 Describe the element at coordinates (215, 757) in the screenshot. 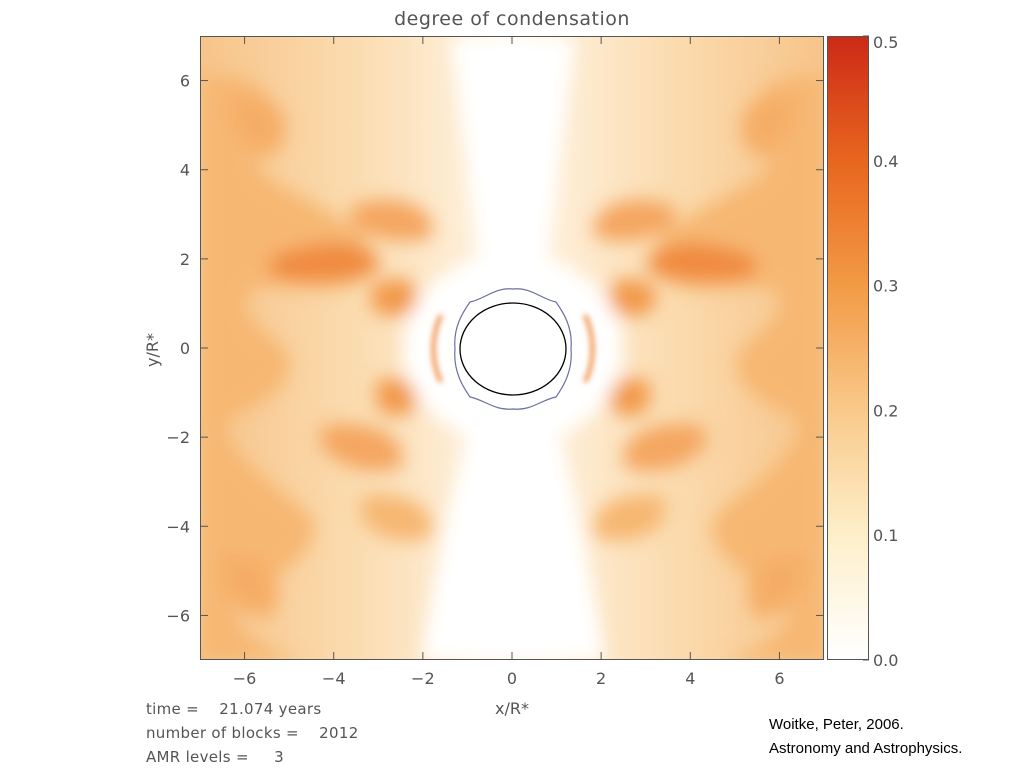

I see `amr-annotation: AMR levels = 3` at that location.